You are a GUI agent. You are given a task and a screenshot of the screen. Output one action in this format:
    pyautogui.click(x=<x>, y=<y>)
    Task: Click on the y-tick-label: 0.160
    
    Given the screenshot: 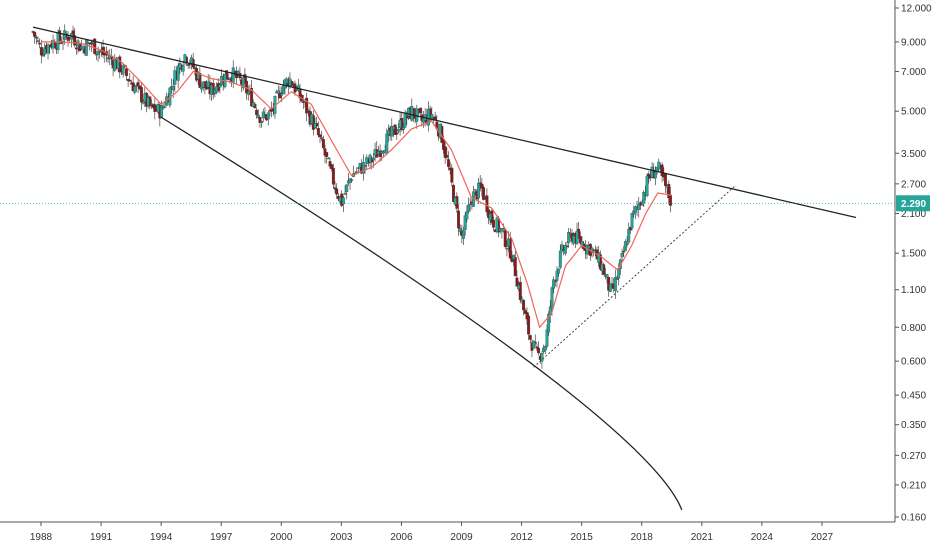 What is the action you would take?
    pyautogui.click(x=913, y=518)
    